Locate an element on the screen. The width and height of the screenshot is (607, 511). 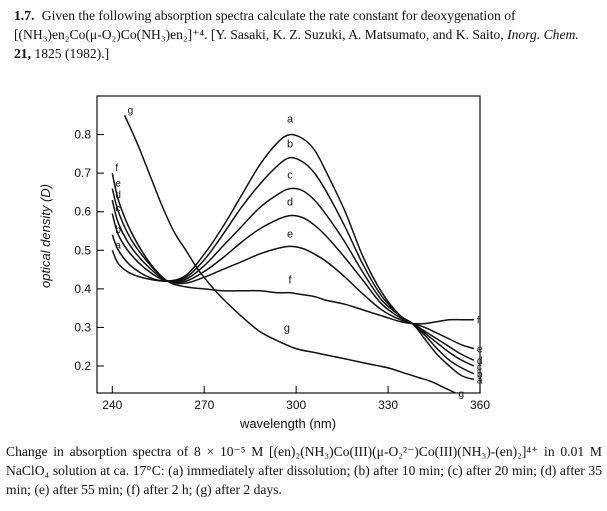
series-label-right-b: b is located at coordinates (480, 375).